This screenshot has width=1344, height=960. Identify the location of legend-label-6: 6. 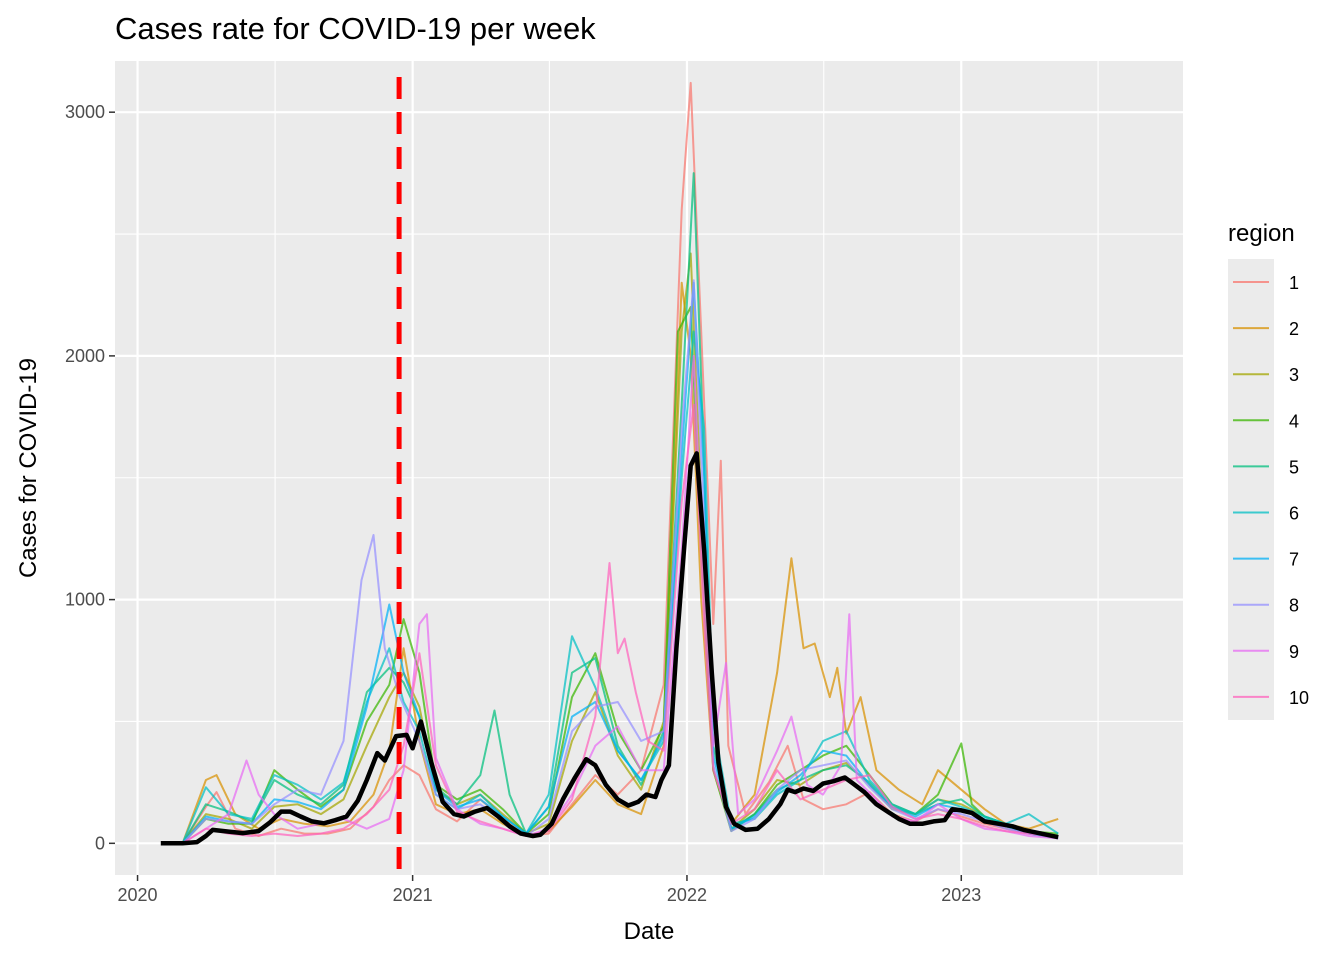
(1294, 514).